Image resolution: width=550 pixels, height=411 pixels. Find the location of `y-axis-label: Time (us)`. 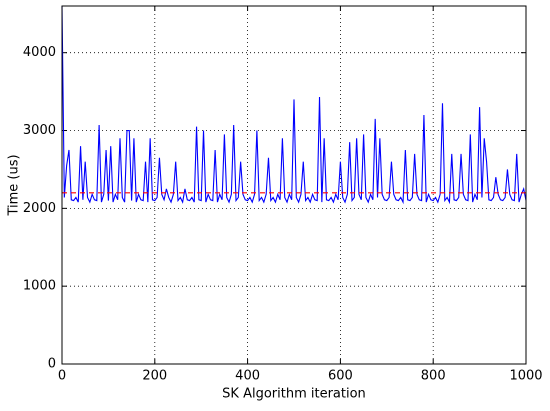

y-axis-label: Time (us) is located at coordinates (14, 185).